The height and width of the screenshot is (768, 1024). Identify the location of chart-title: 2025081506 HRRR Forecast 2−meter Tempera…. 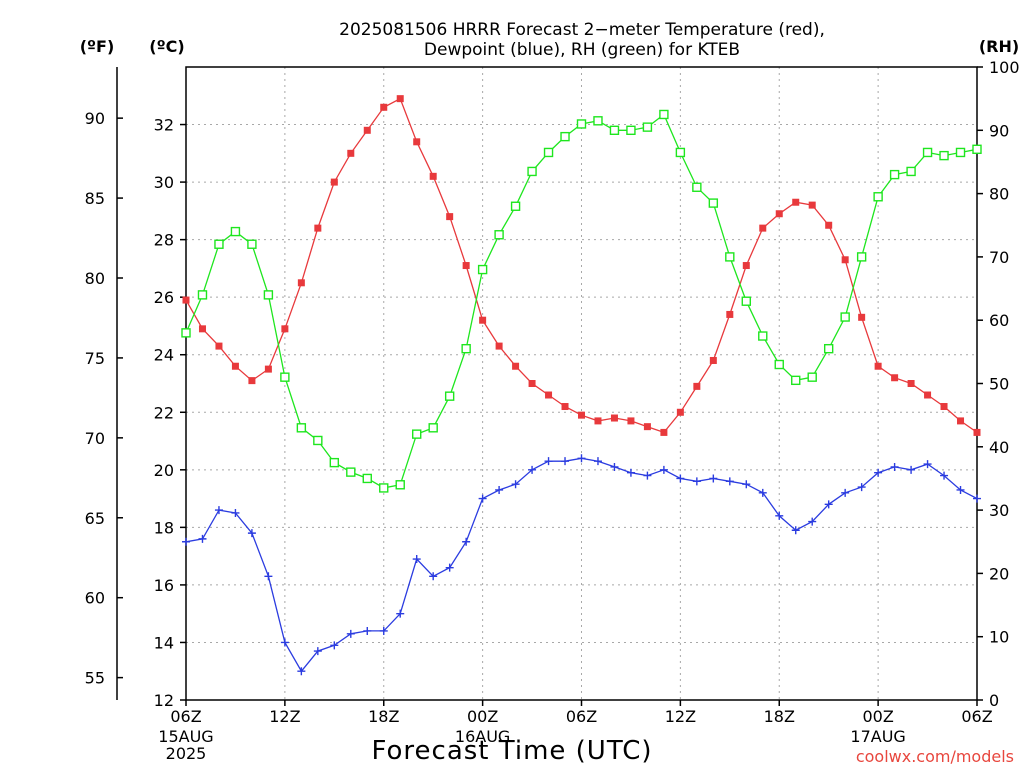
(582, 40).